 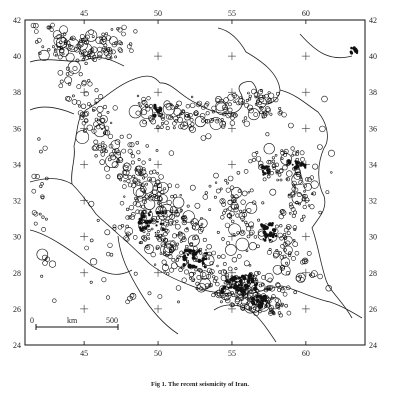 What do you see at coordinates (17, 20) in the screenshot?
I see `lat-tick-left: 42` at bounding box center [17, 20].